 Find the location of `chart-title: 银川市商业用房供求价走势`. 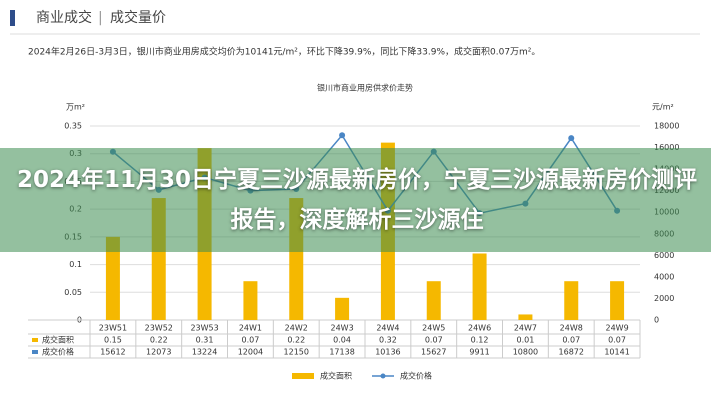

chart-title: 银川市商业用房供求价走势 is located at coordinates (365, 88).